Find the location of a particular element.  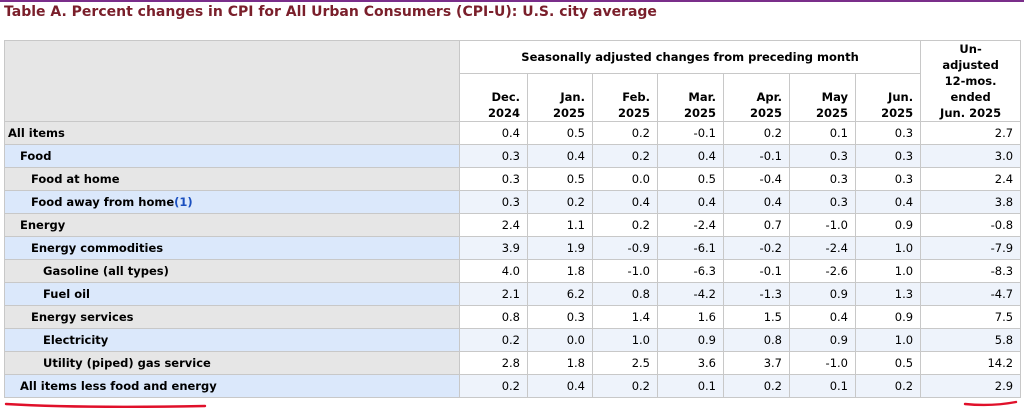

table-row: Energy services 0.8 0.3 1.4 1.6 1.5 0.4 0.9 7.5 is located at coordinates (513, 317).